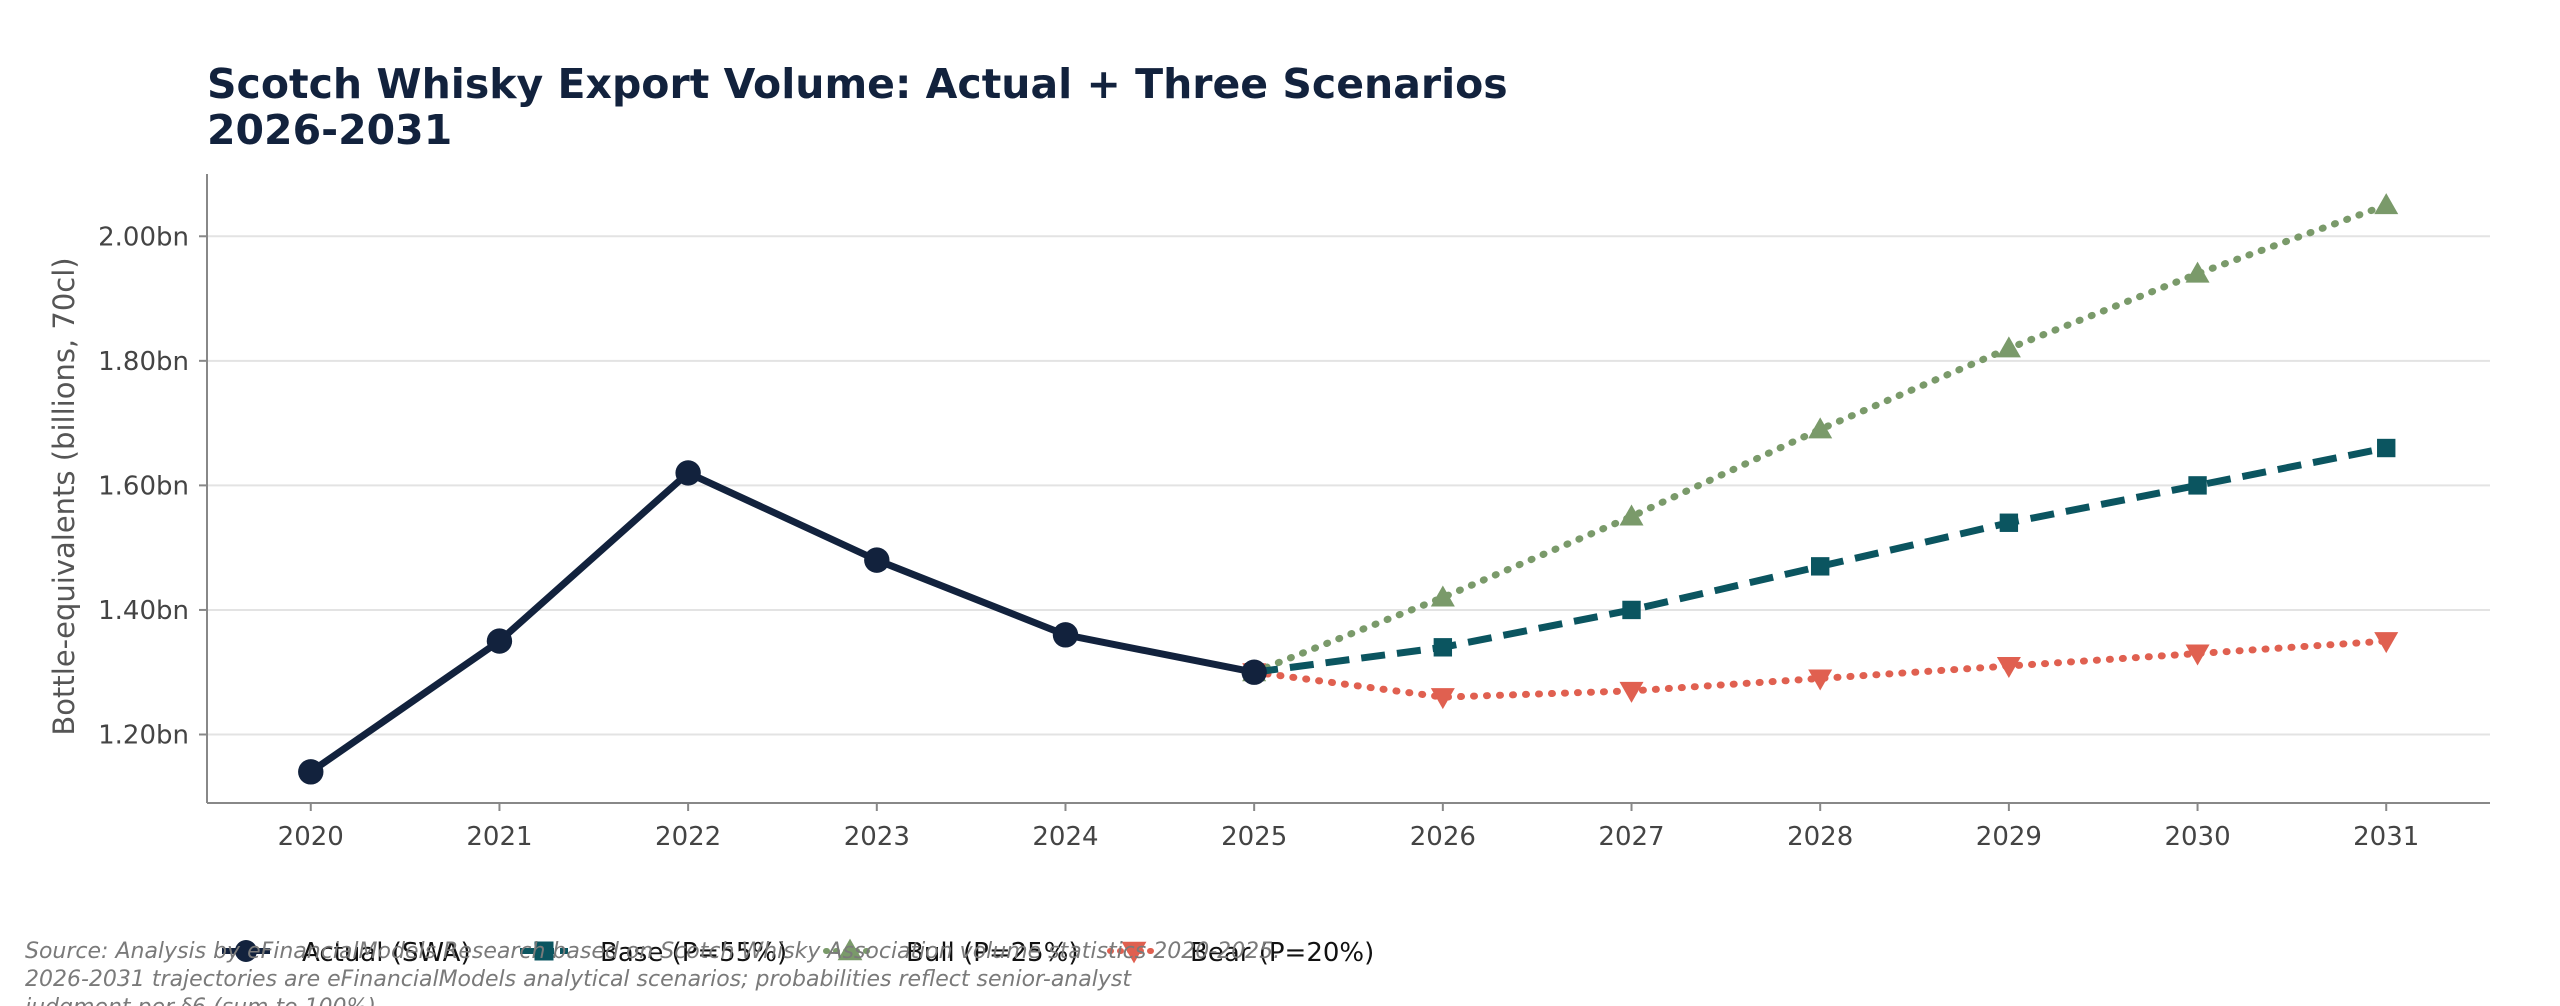 The width and height of the screenshot is (2560, 1006). What do you see at coordinates (877, 837) in the screenshot?
I see `x-tick-label: 2023` at bounding box center [877, 837].